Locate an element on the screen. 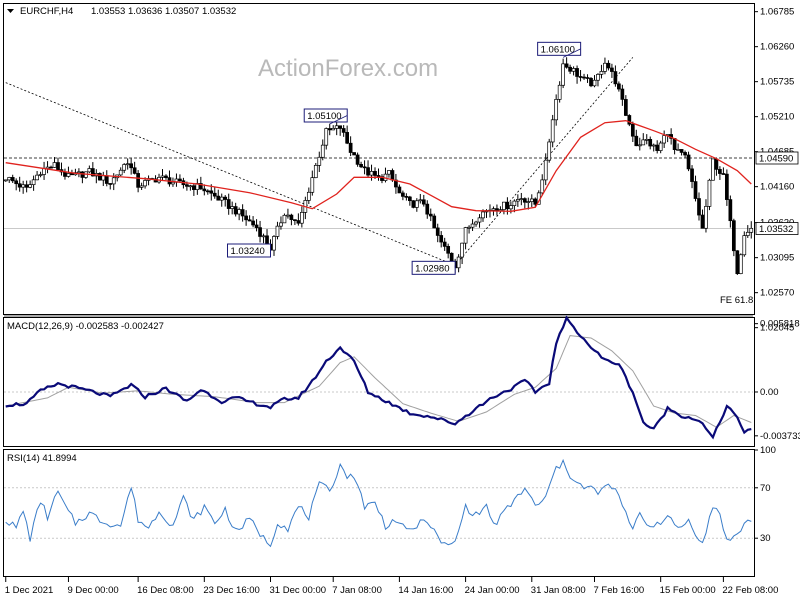  annotation-text: 1.05100 is located at coordinates (324, 116).